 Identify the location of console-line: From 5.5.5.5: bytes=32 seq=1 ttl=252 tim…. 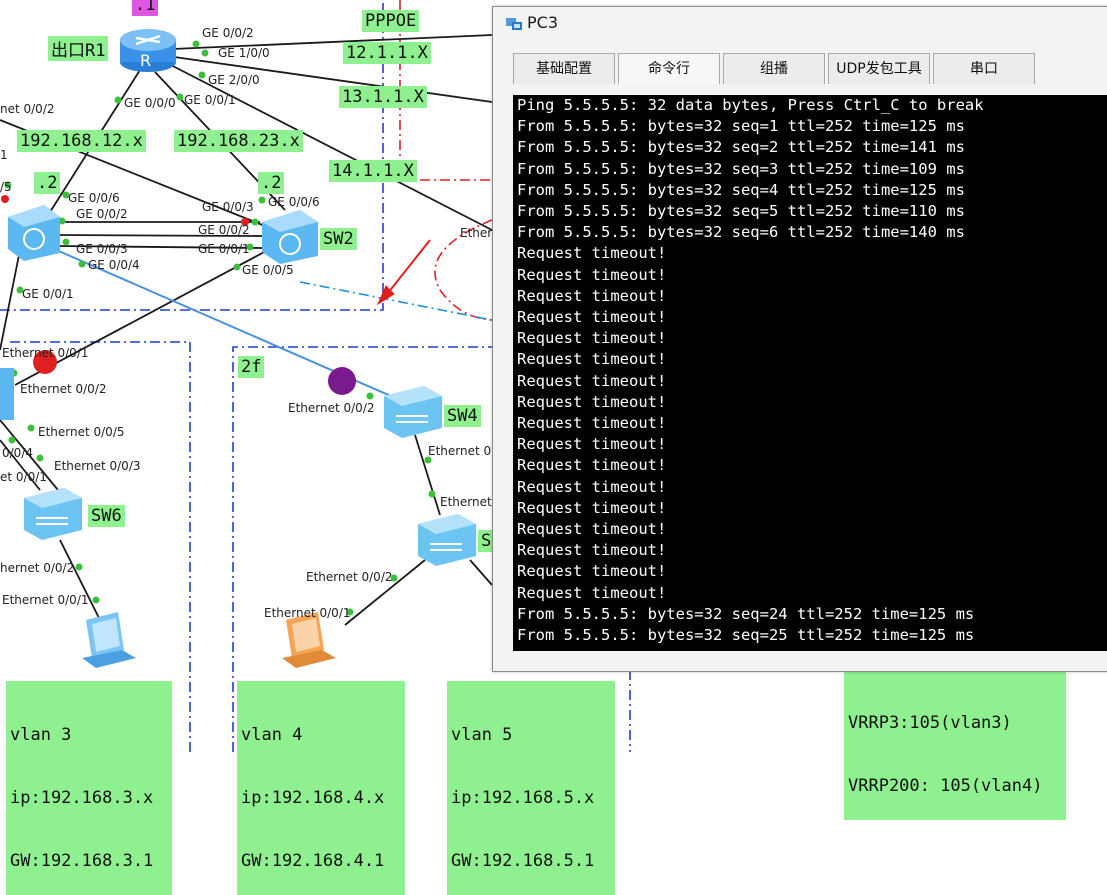
(741, 126).